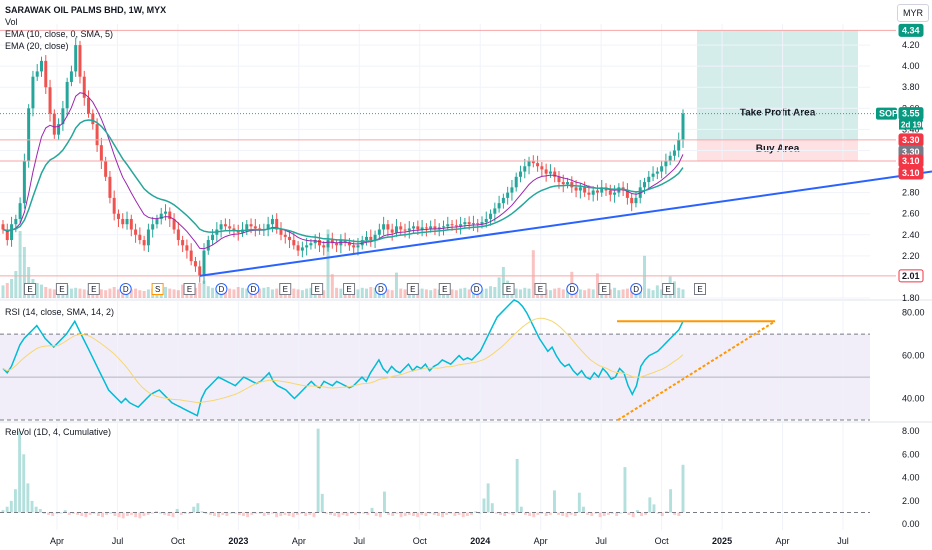 The height and width of the screenshot is (550, 932). What do you see at coordinates (238, 541) in the screenshot?
I see `x-tick-label: 2023` at bounding box center [238, 541].